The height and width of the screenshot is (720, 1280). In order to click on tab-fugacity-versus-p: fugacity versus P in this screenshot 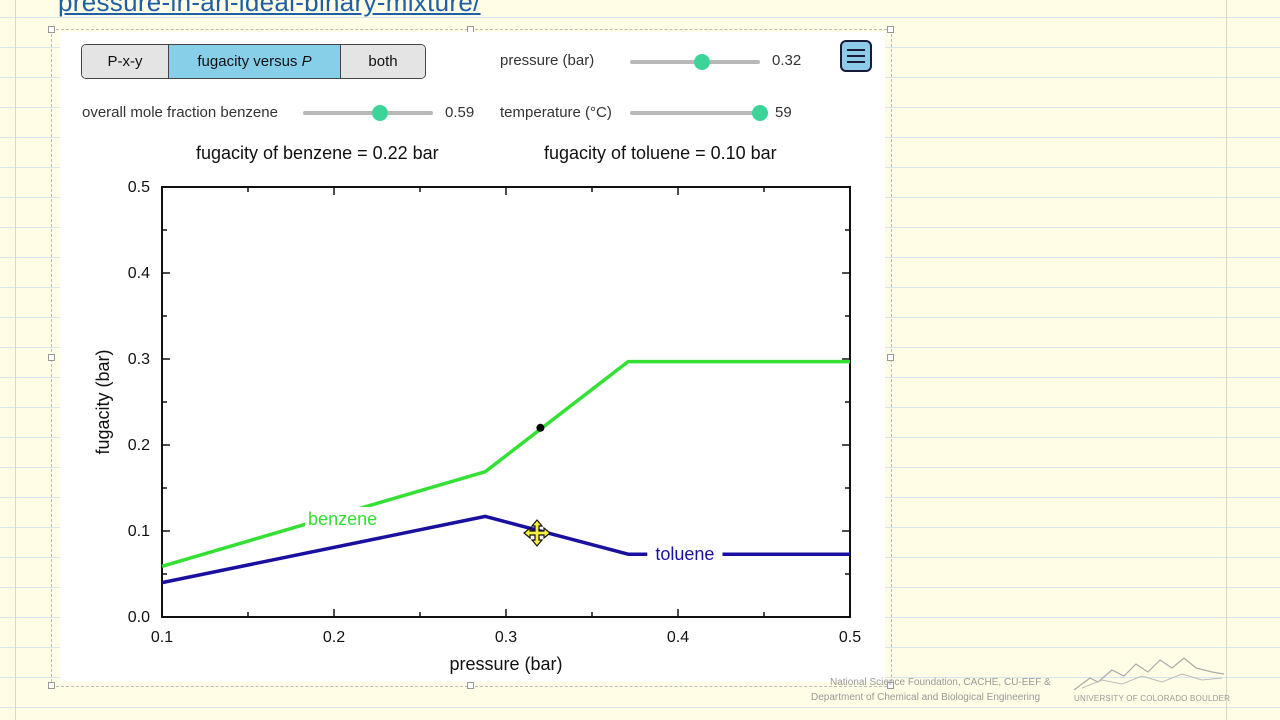, I will do `click(255, 61)`.